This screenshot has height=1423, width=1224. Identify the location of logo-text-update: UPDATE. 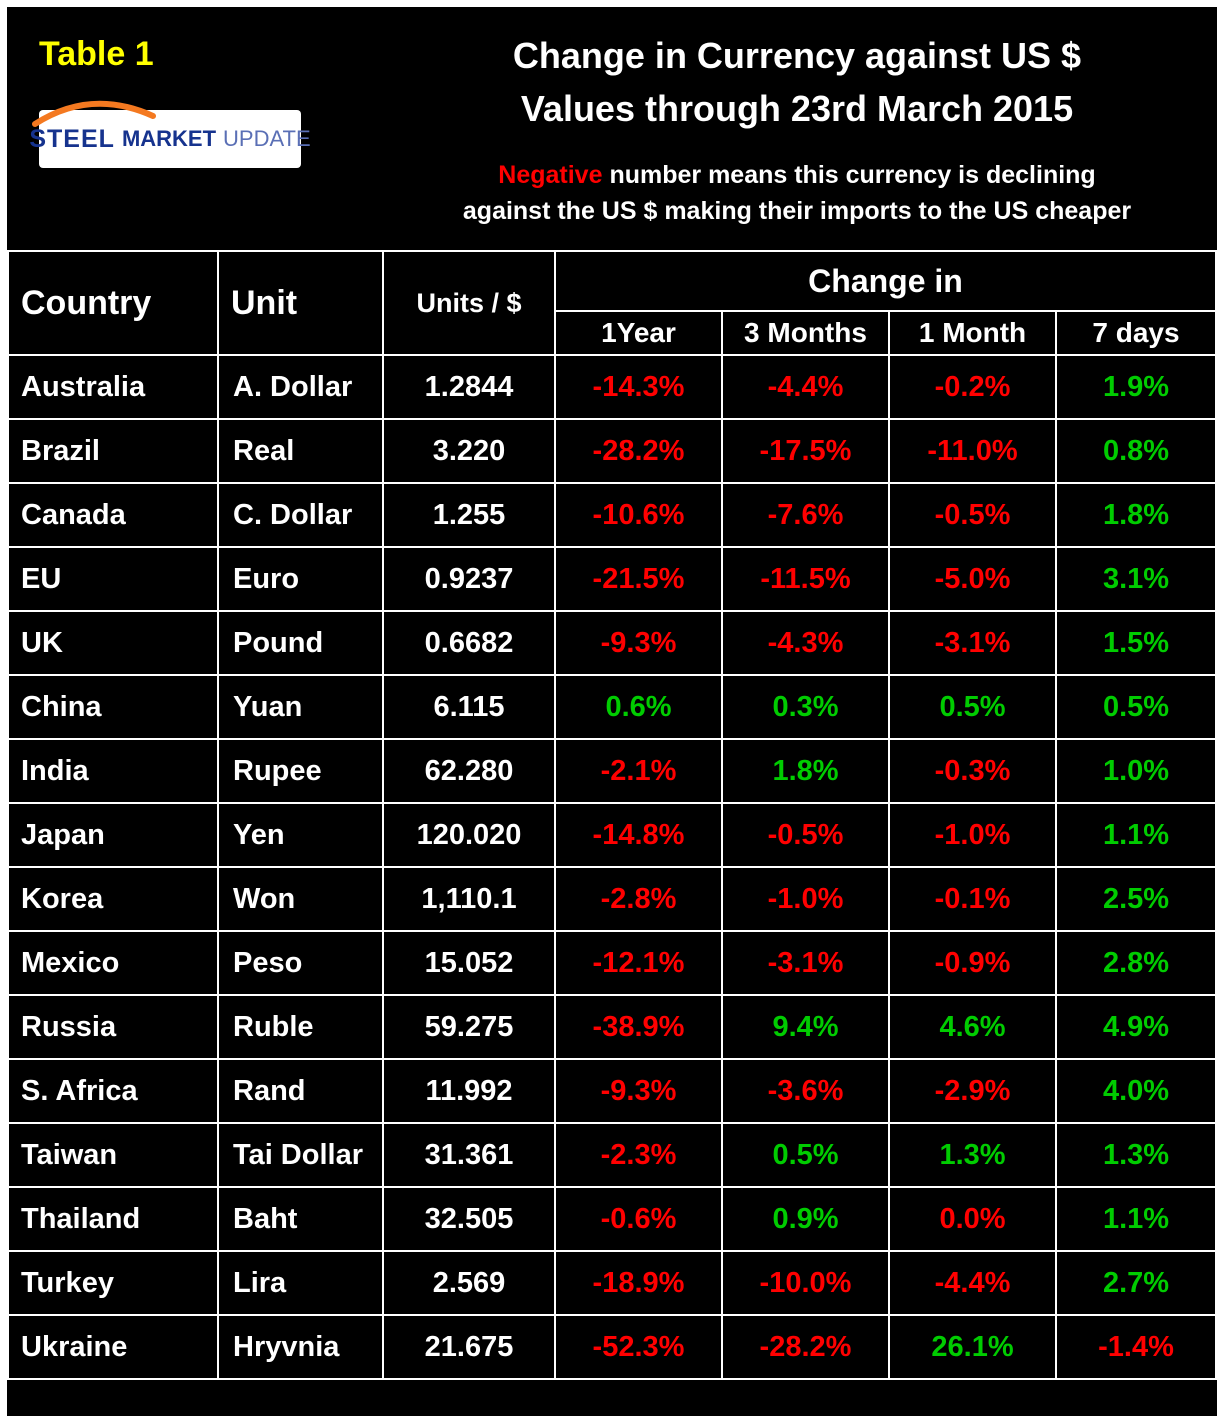
(267, 138).